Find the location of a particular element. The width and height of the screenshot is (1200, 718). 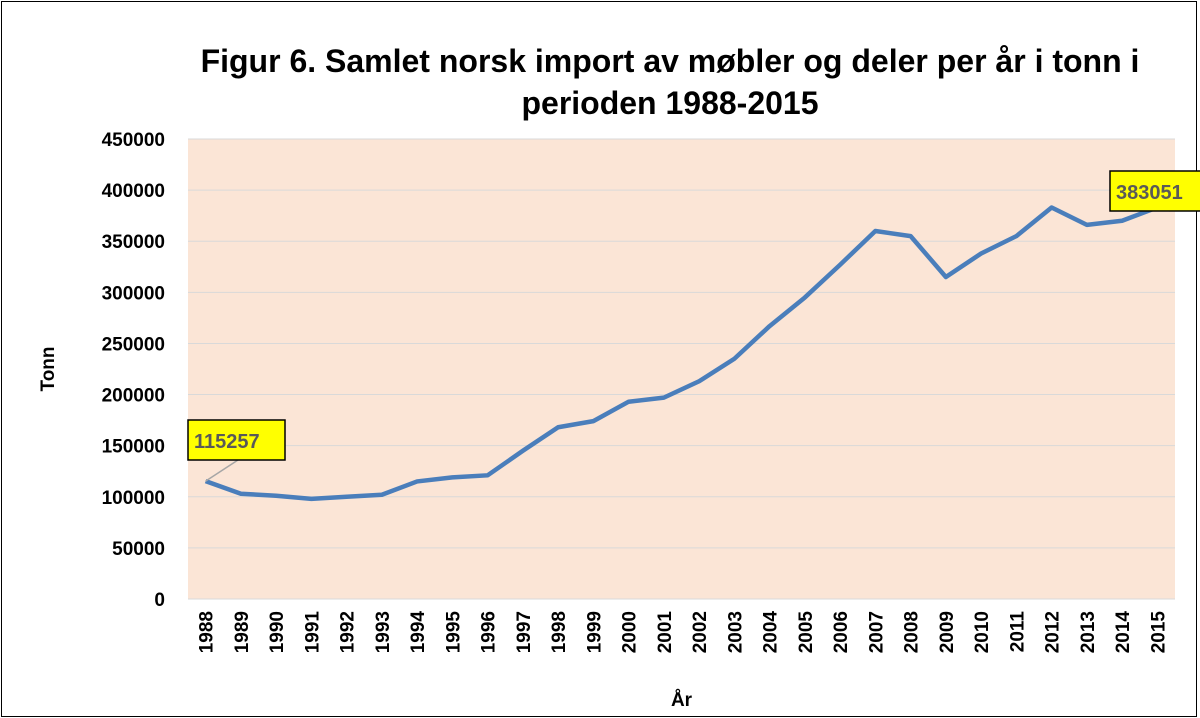

x-tick-label: 2011 is located at coordinates (1017, 632).